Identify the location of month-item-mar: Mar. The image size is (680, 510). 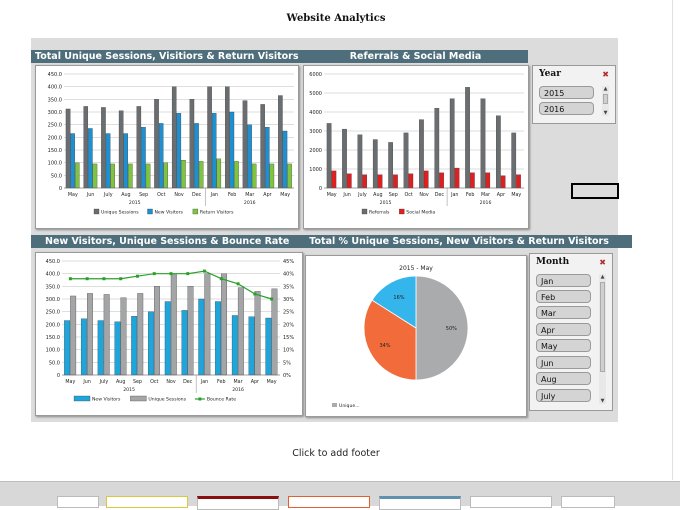
(563, 312).